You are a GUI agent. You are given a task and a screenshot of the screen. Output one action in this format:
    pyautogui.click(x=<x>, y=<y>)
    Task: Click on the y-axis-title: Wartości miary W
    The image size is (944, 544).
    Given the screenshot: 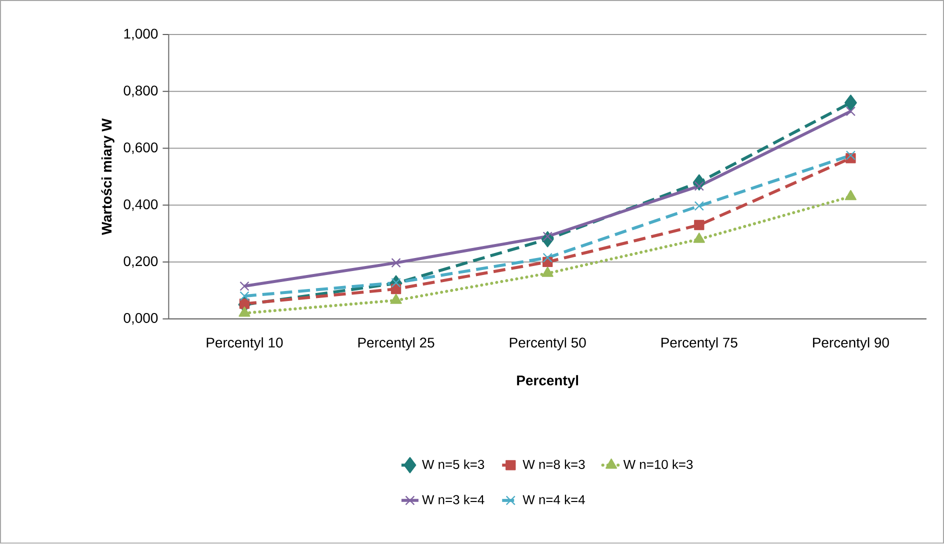 What is the action you would take?
    pyautogui.click(x=107, y=177)
    